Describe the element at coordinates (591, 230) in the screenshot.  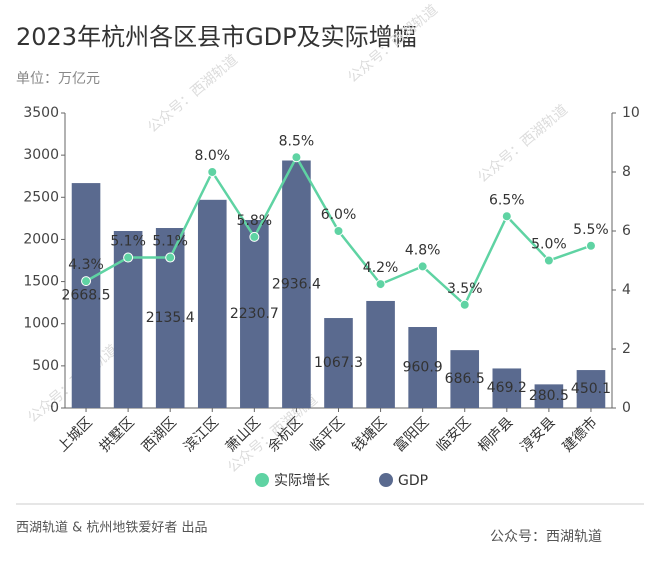
I see `point-label: 5.5%` at that location.